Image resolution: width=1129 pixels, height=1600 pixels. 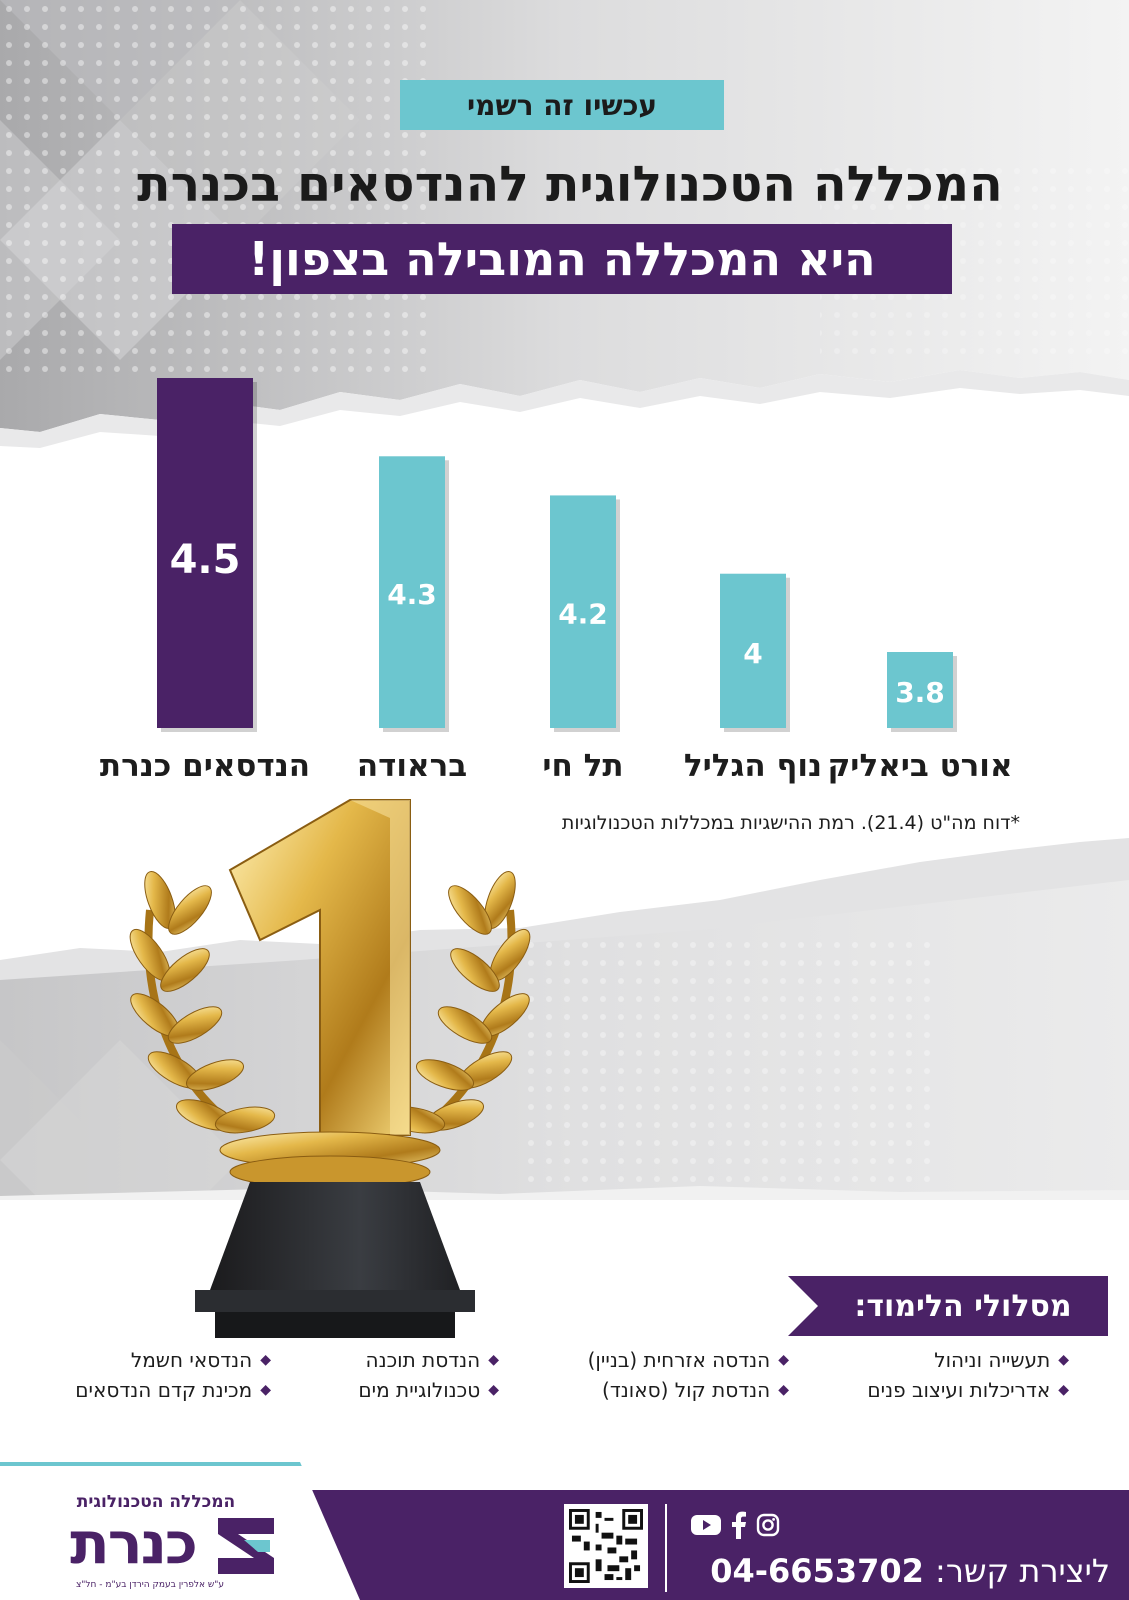 What do you see at coordinates (666, 1548) in the screenshot?
I see `footer-divider` at bounding box center [666, 1548].